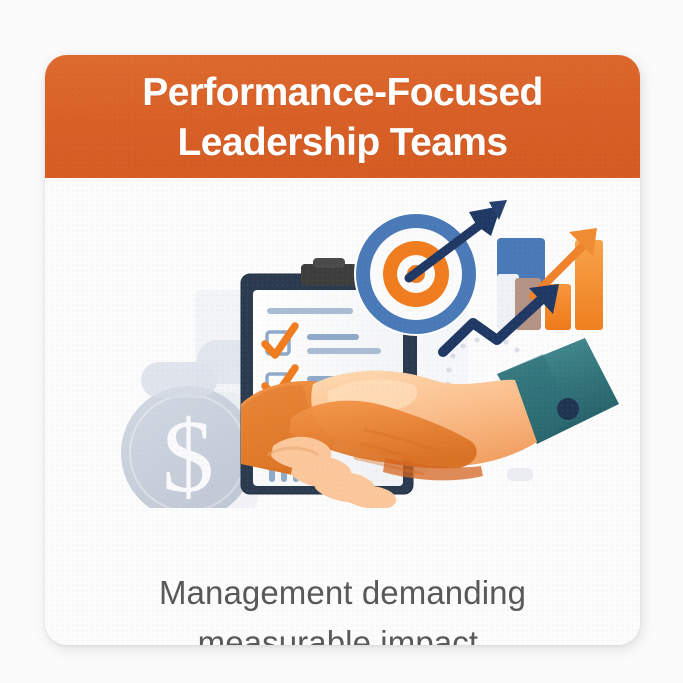 The width and height of the screenshot is (683, 683). I want to click on clipboard-clip, so click(329, 275).